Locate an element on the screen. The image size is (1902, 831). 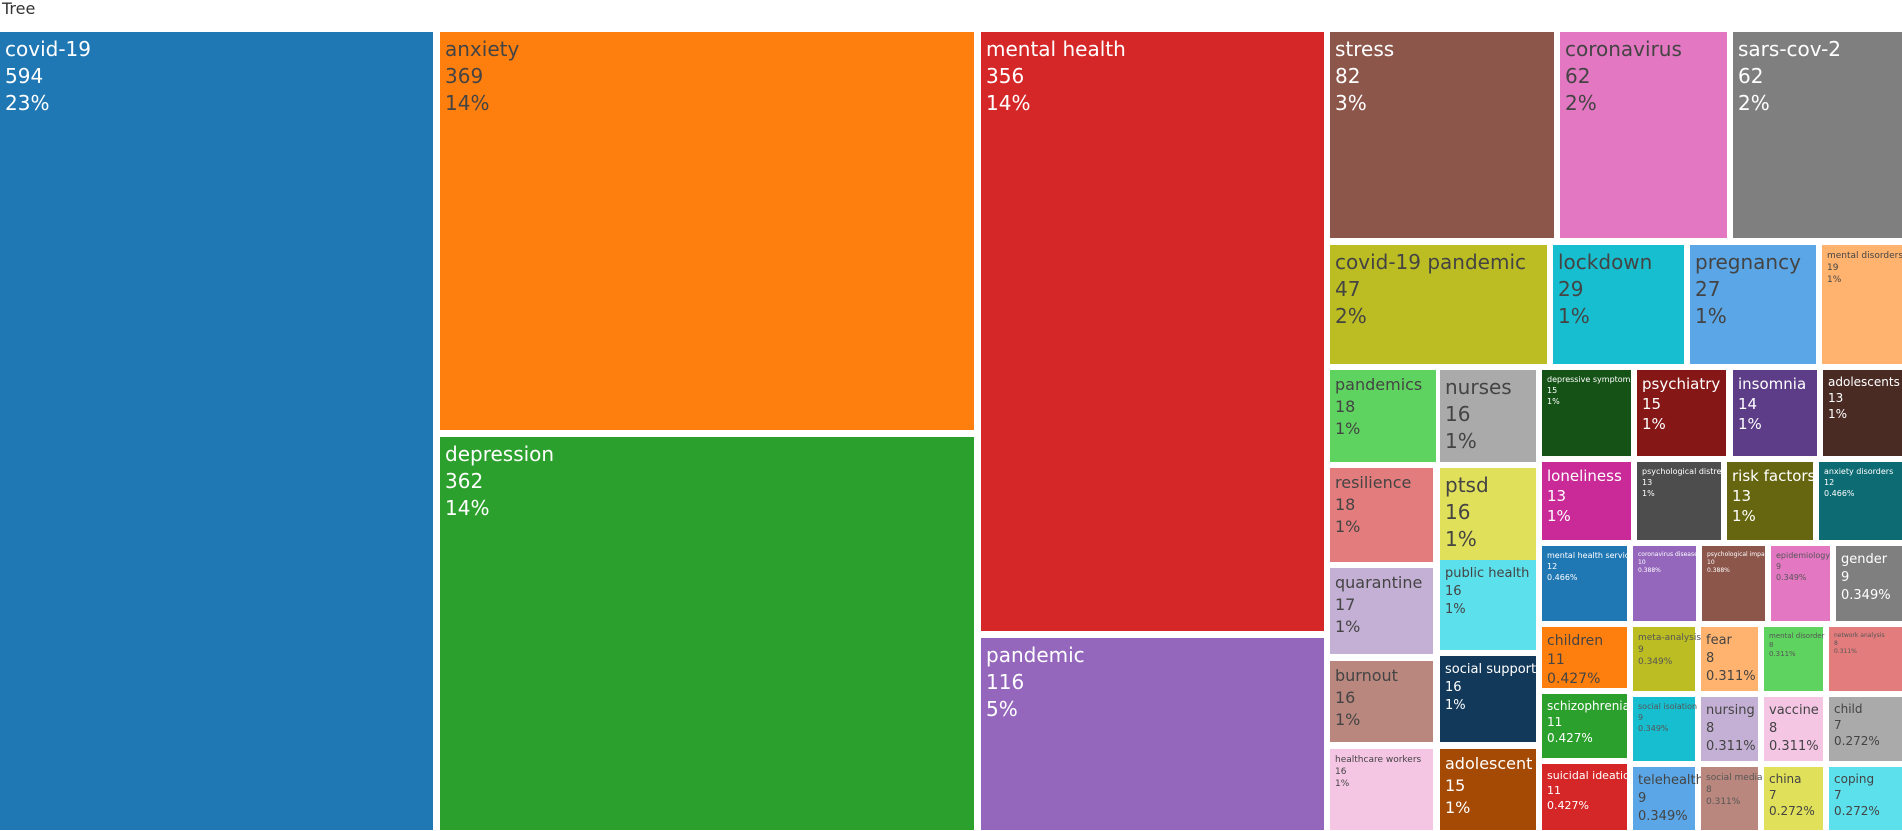
treemap-tile-coronavirus: coronavirus 62 2% is located at coordinates (1643, 135).